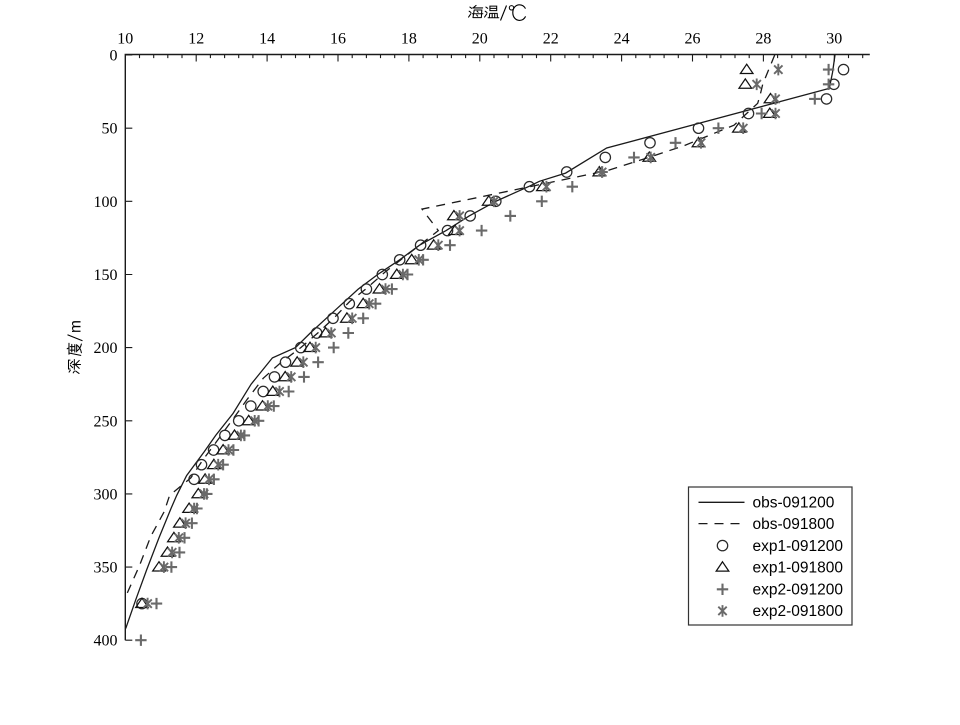  Describe the element at coordinates (106, 641) in the screenshot. I see `svg-text: 400` at that location.